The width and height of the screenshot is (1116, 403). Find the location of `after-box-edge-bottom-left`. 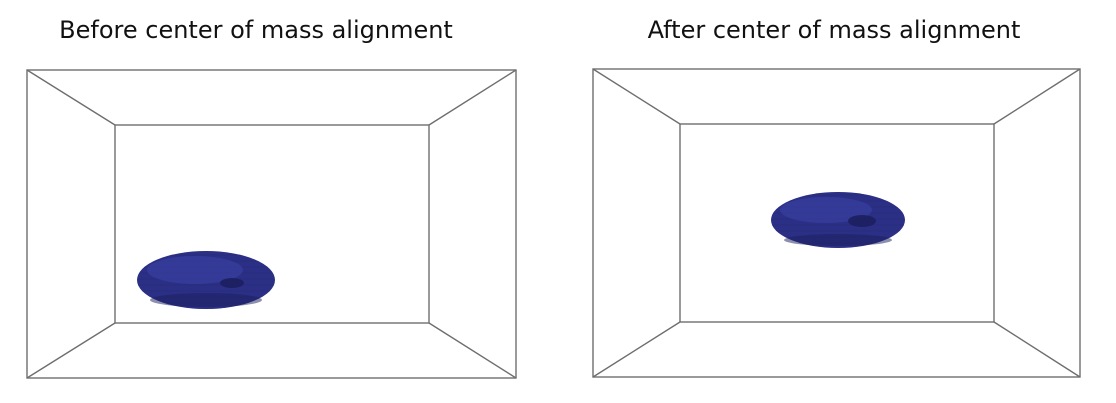

after-box-edge-bottom-left is located at coordinates (636, 349).